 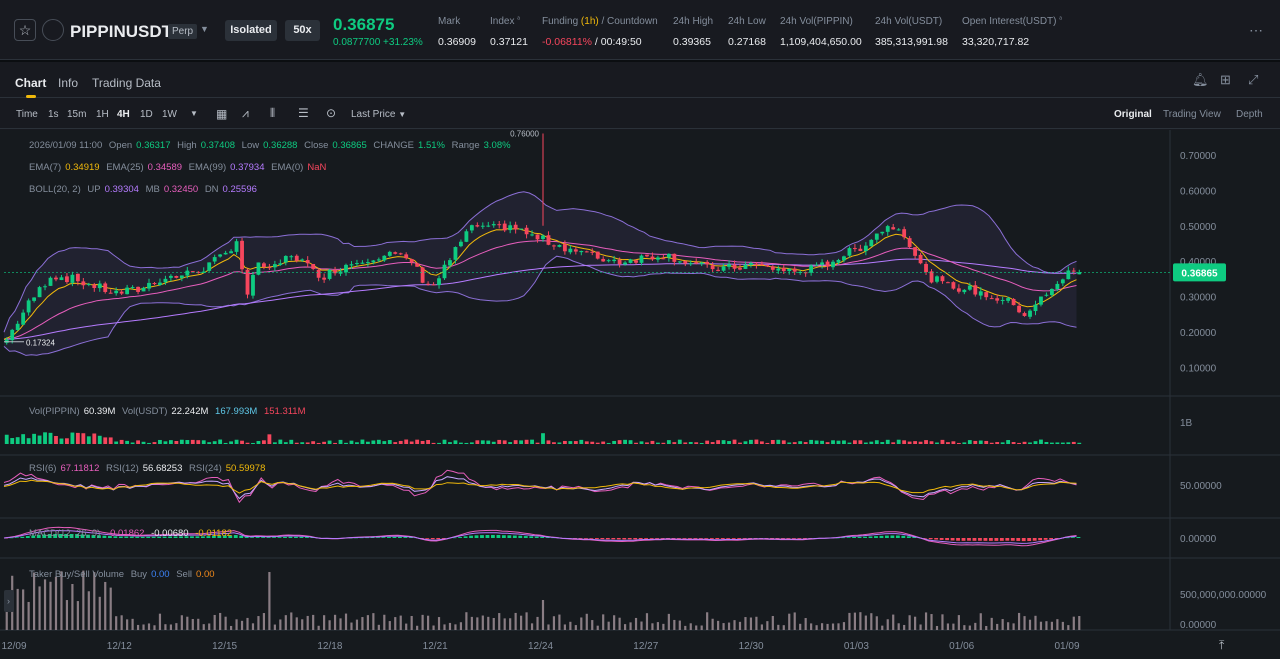 What do you see at coordinates (102, 114) in the screenshot?
I see `timeframe-1h: 1H` at bounding box center [102, 114].